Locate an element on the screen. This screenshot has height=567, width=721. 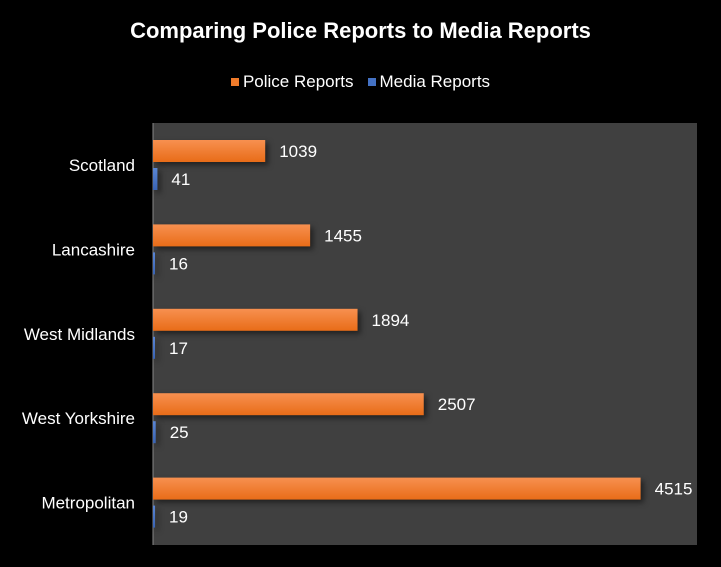
data-label: 17 is located at coordinates (178, 348).